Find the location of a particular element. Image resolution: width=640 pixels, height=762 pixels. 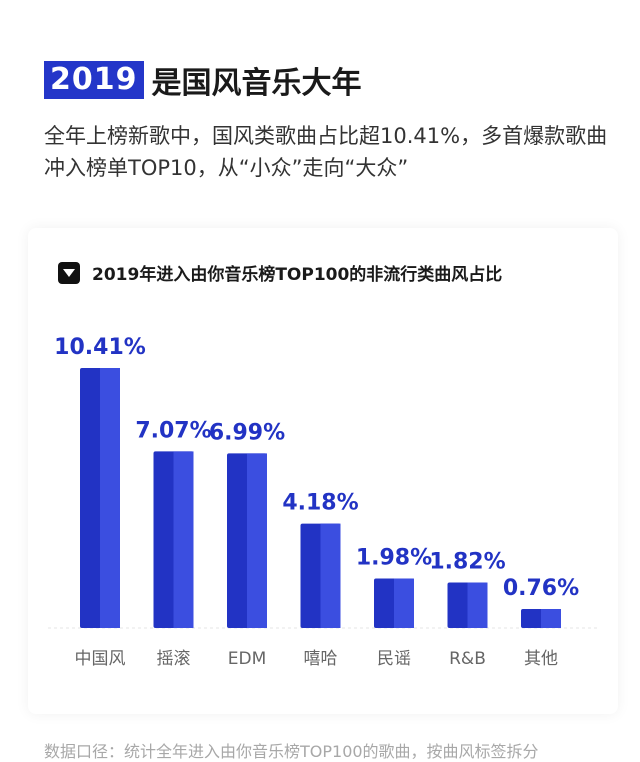

chart-header: 2019年进入由你音乐榜TOP100的非流行类曲风占比 is located at coordinates (280, 272).